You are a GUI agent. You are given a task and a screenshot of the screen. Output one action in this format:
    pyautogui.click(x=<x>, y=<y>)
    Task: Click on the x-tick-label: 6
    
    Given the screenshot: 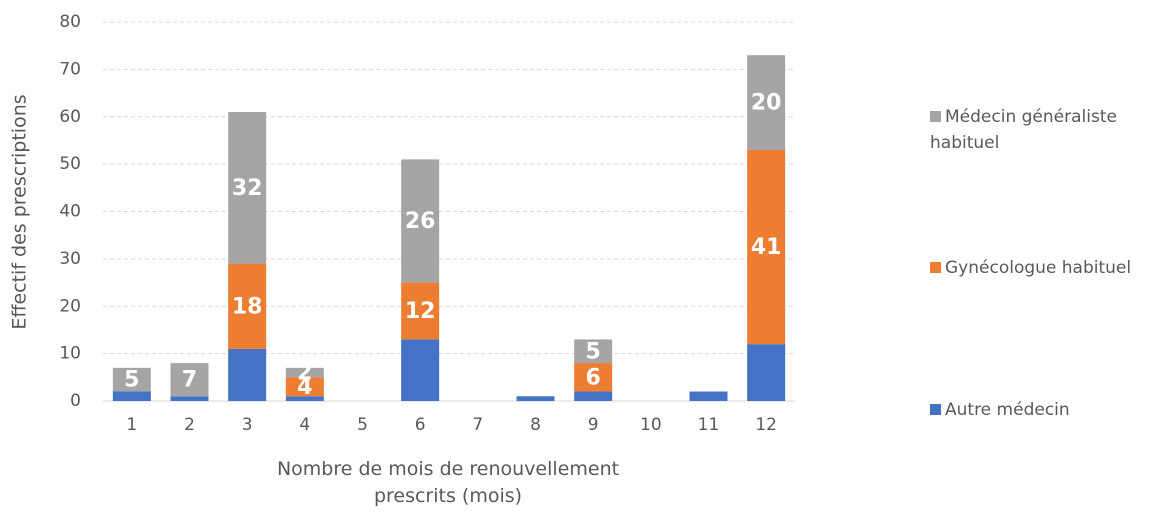 What is the action you would take?
    pyautogui.click(x=420, y=425)
    